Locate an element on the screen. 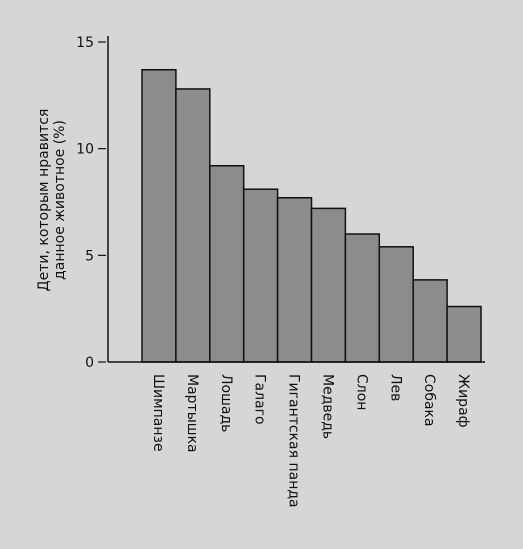 The height and width of the screenshot is (549, 523). x-tick-label-group: Мартышка is located at coordinates (192, 413).